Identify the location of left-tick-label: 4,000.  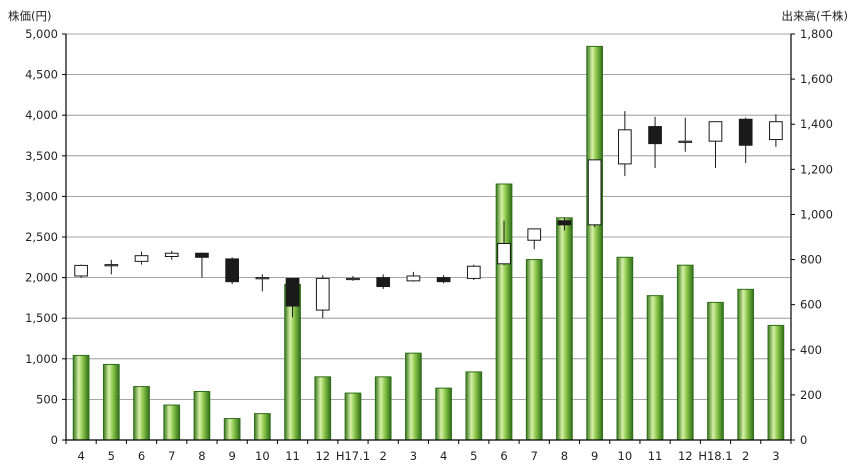
(41, 115).